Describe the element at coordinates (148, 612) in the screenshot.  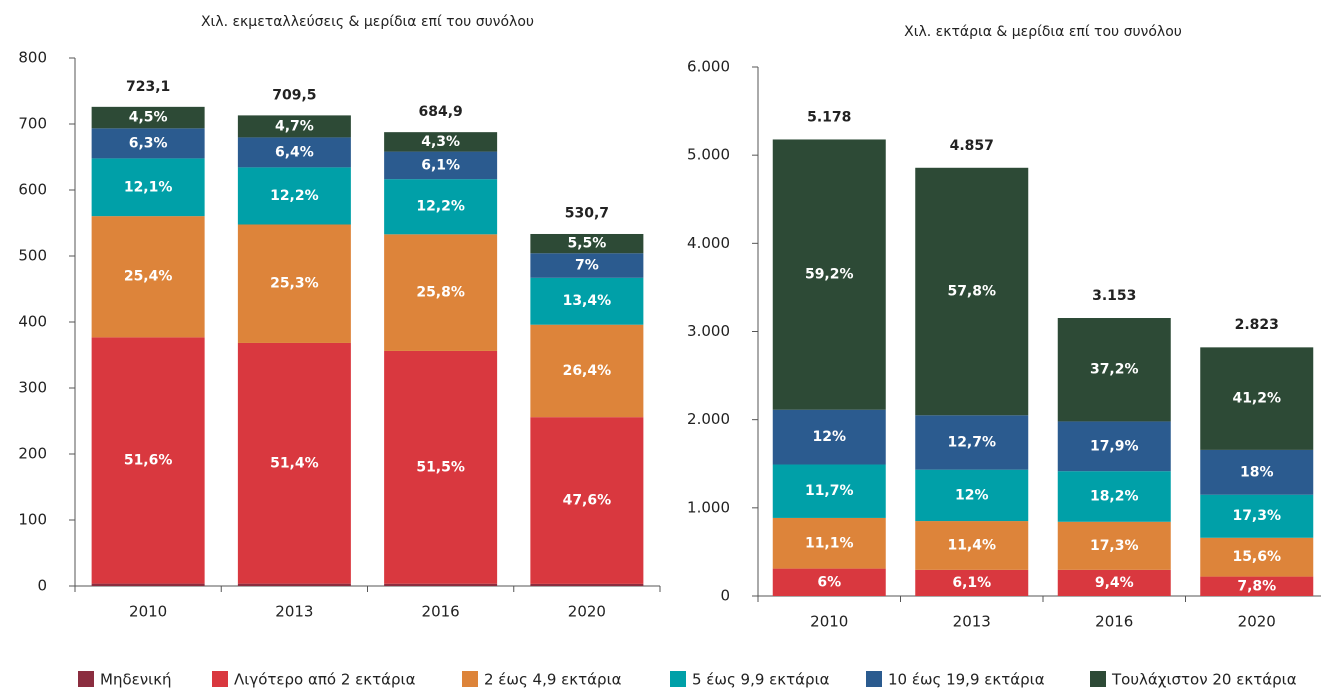
I see `x-tick-label: 2010` at that location.